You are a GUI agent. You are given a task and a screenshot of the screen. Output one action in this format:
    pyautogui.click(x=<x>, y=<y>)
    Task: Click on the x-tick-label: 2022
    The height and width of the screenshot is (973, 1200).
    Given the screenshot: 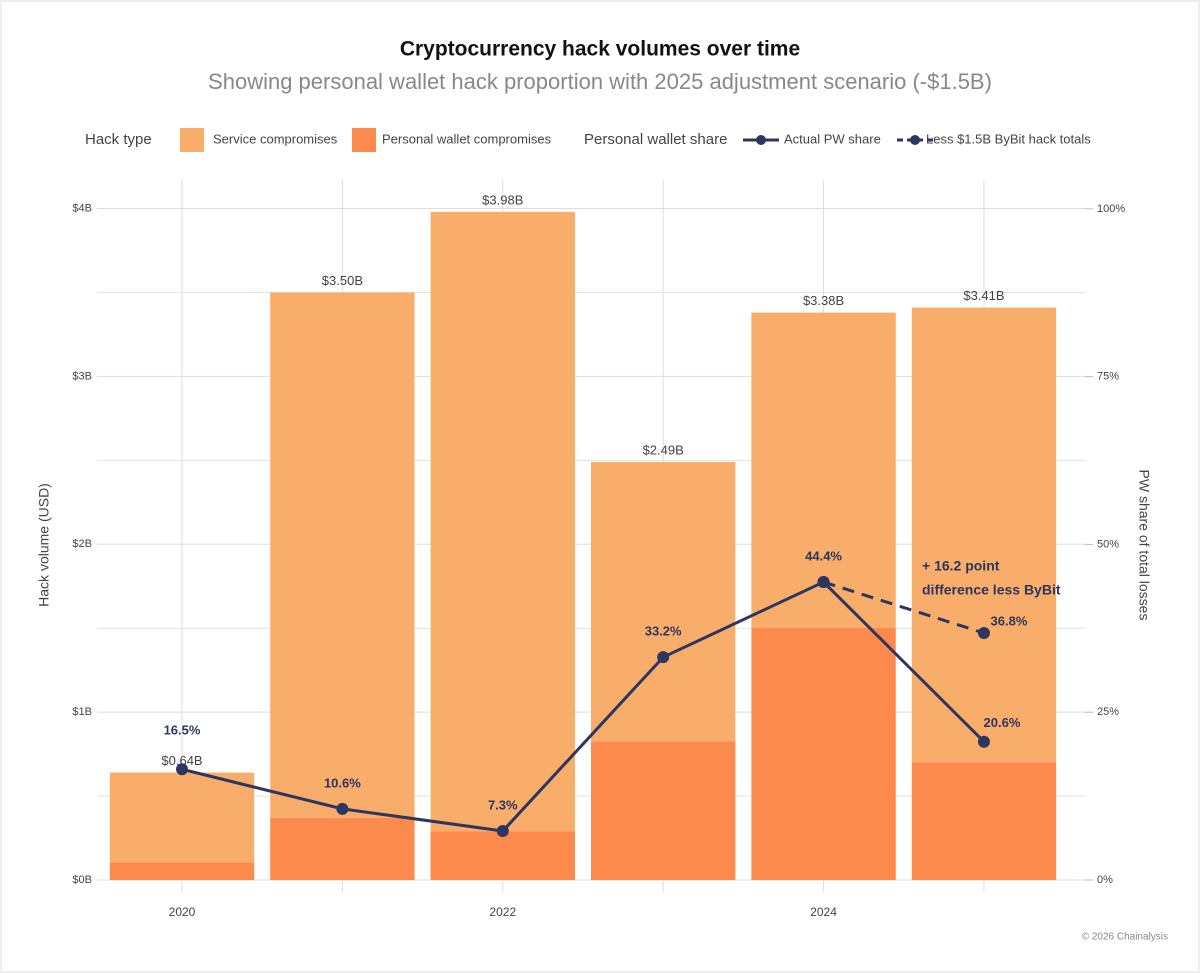 What is the action you would take?
    pyautogui.click(x=502, y=912)
    